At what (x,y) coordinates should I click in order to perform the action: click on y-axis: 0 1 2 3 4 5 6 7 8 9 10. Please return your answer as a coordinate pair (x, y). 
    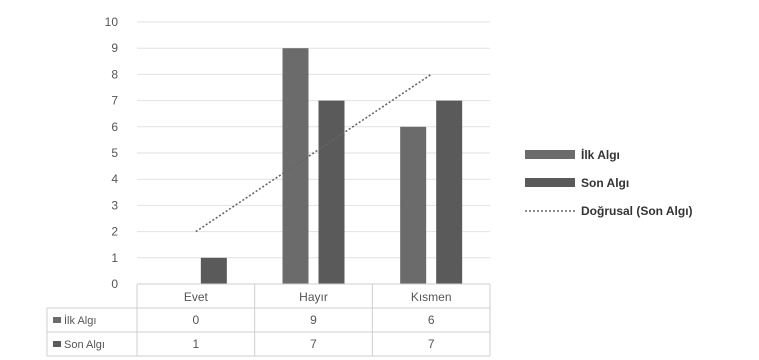
    Looking at the image, I should click on (112, 153).